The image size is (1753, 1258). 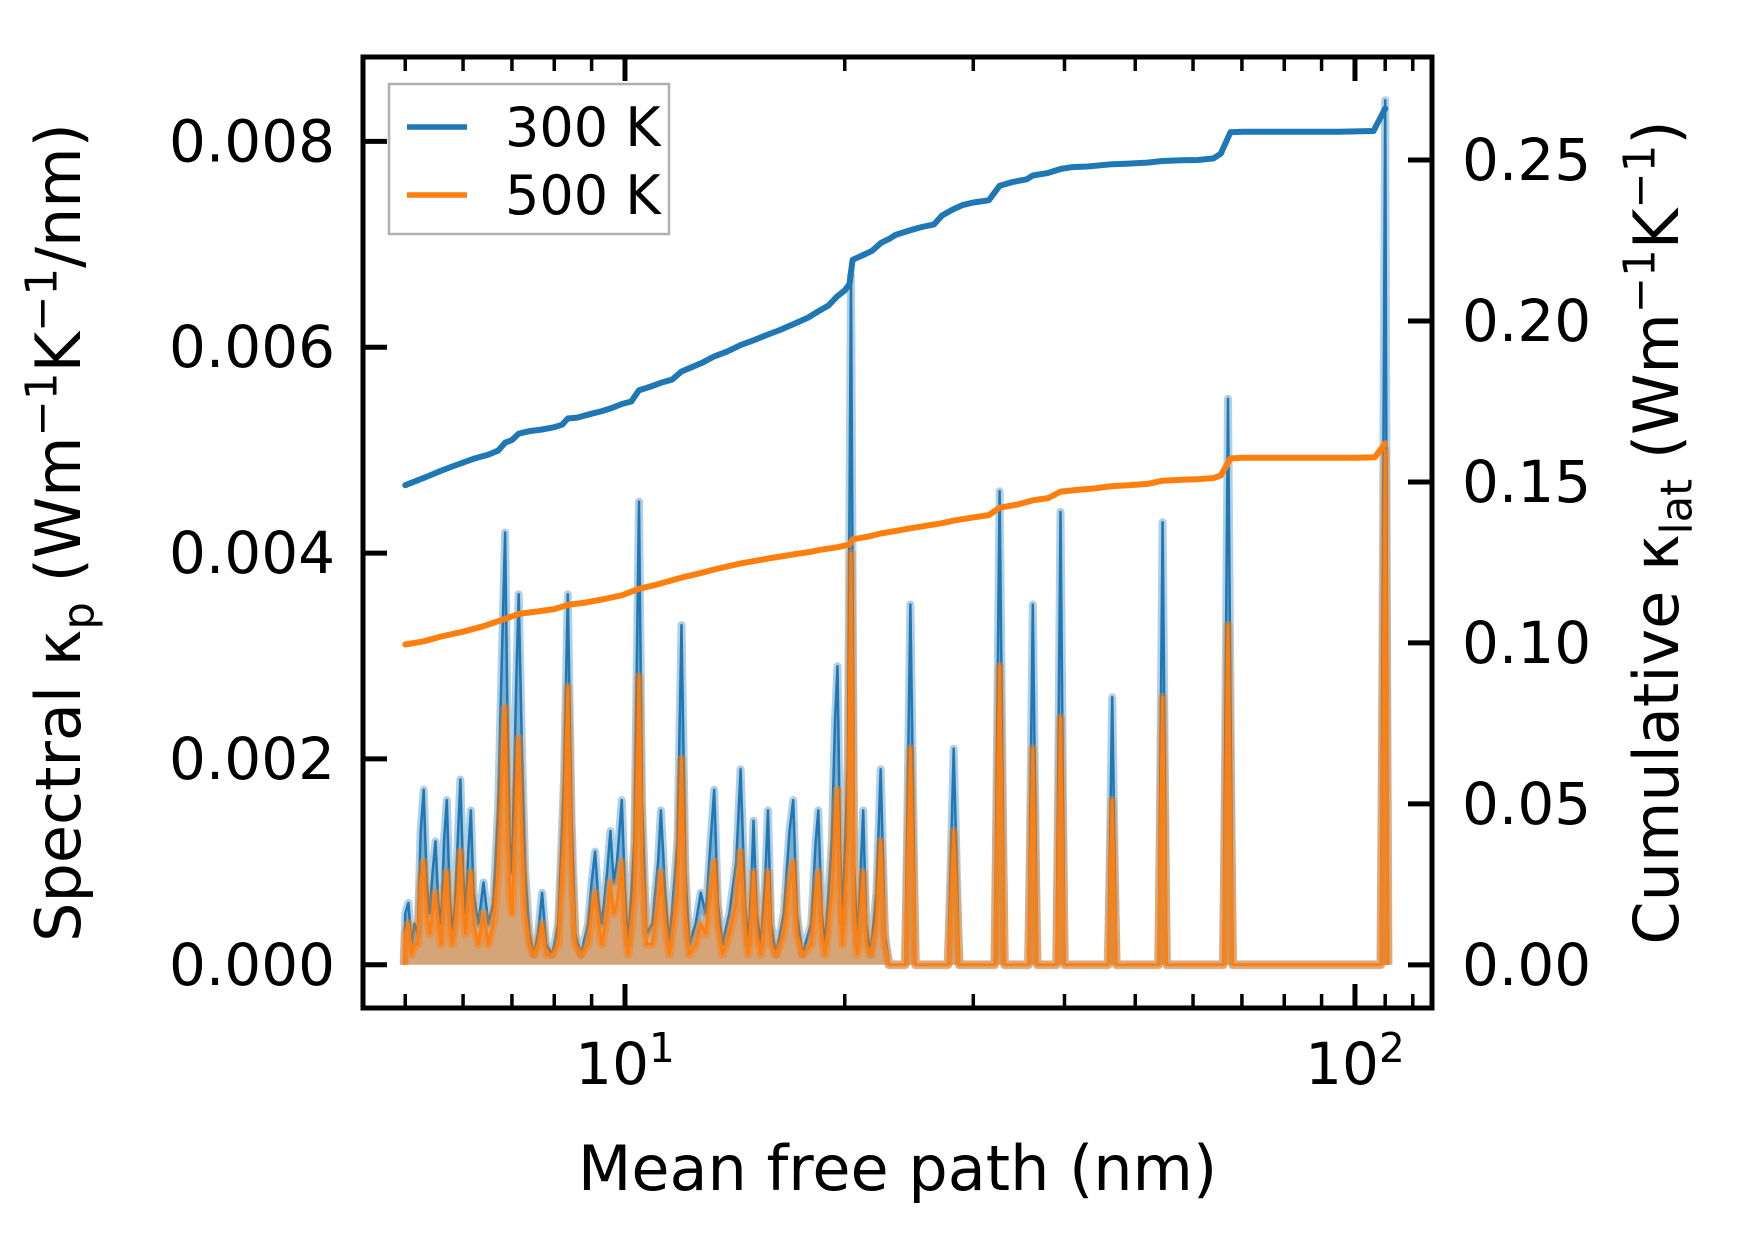 I want to click on legend-label-500k: 500 K, so click(x=583, y=195).